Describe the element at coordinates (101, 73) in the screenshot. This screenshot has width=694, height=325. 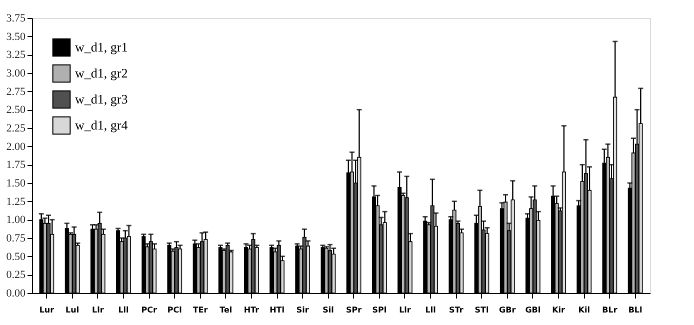
I see `legend-label: w_d1, gr2` at that location.